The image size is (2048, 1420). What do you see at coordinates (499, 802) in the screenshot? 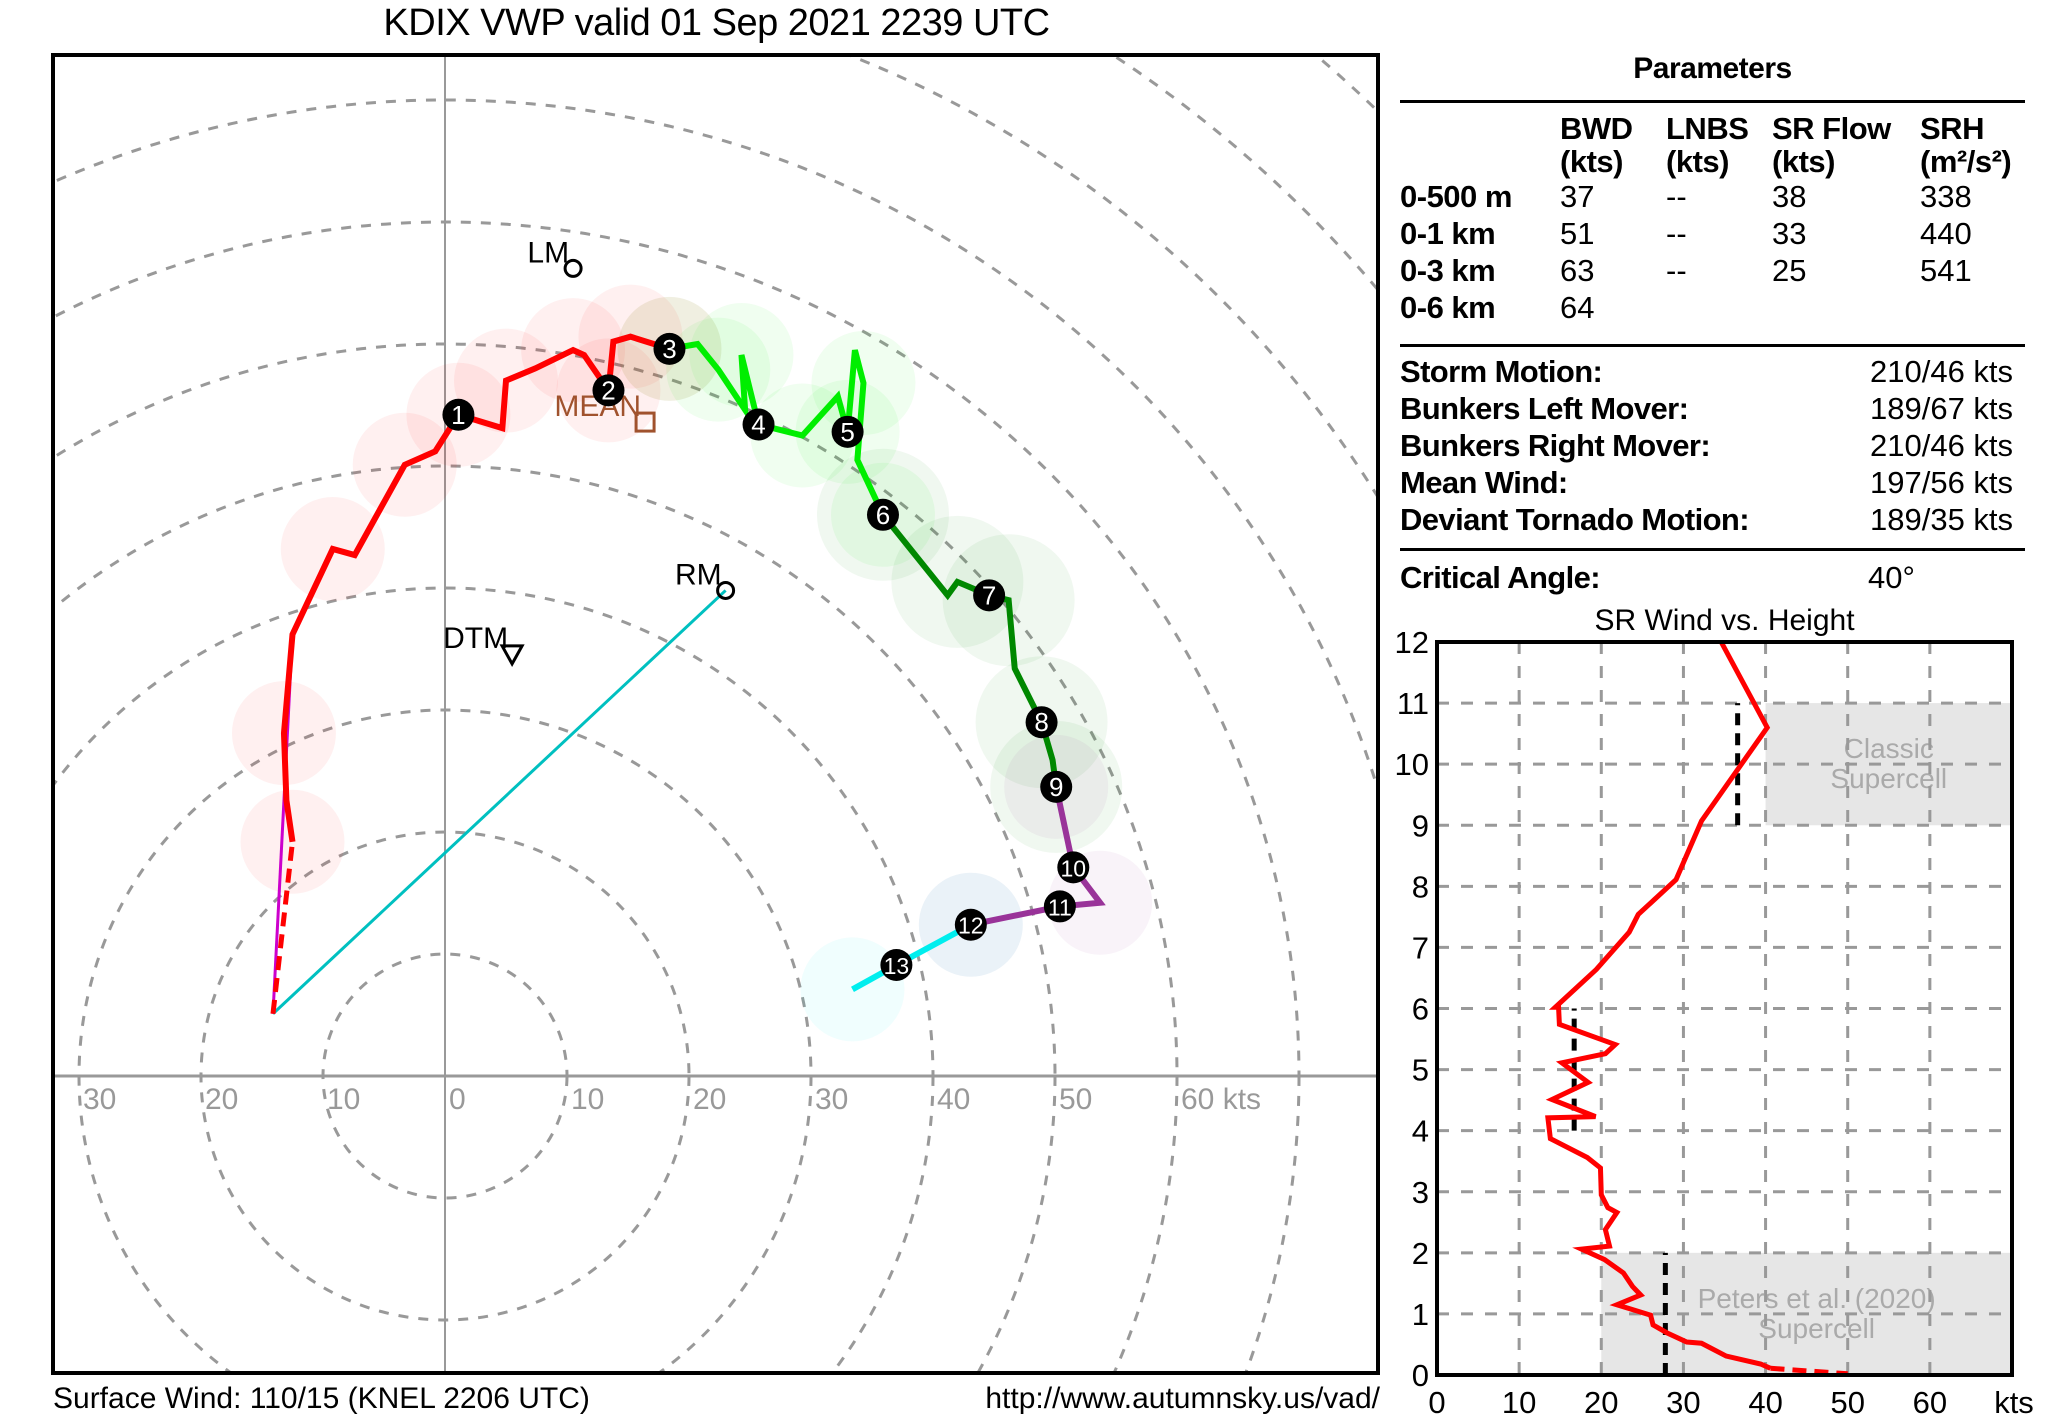
I see `storm-relative-inflow-vector` at bounding box center [499, 802].